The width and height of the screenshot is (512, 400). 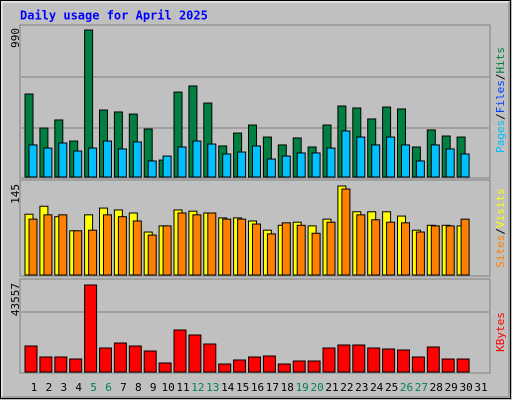 I want to click on legend: Pages/Files/Hits, so click(x=500, y=100).